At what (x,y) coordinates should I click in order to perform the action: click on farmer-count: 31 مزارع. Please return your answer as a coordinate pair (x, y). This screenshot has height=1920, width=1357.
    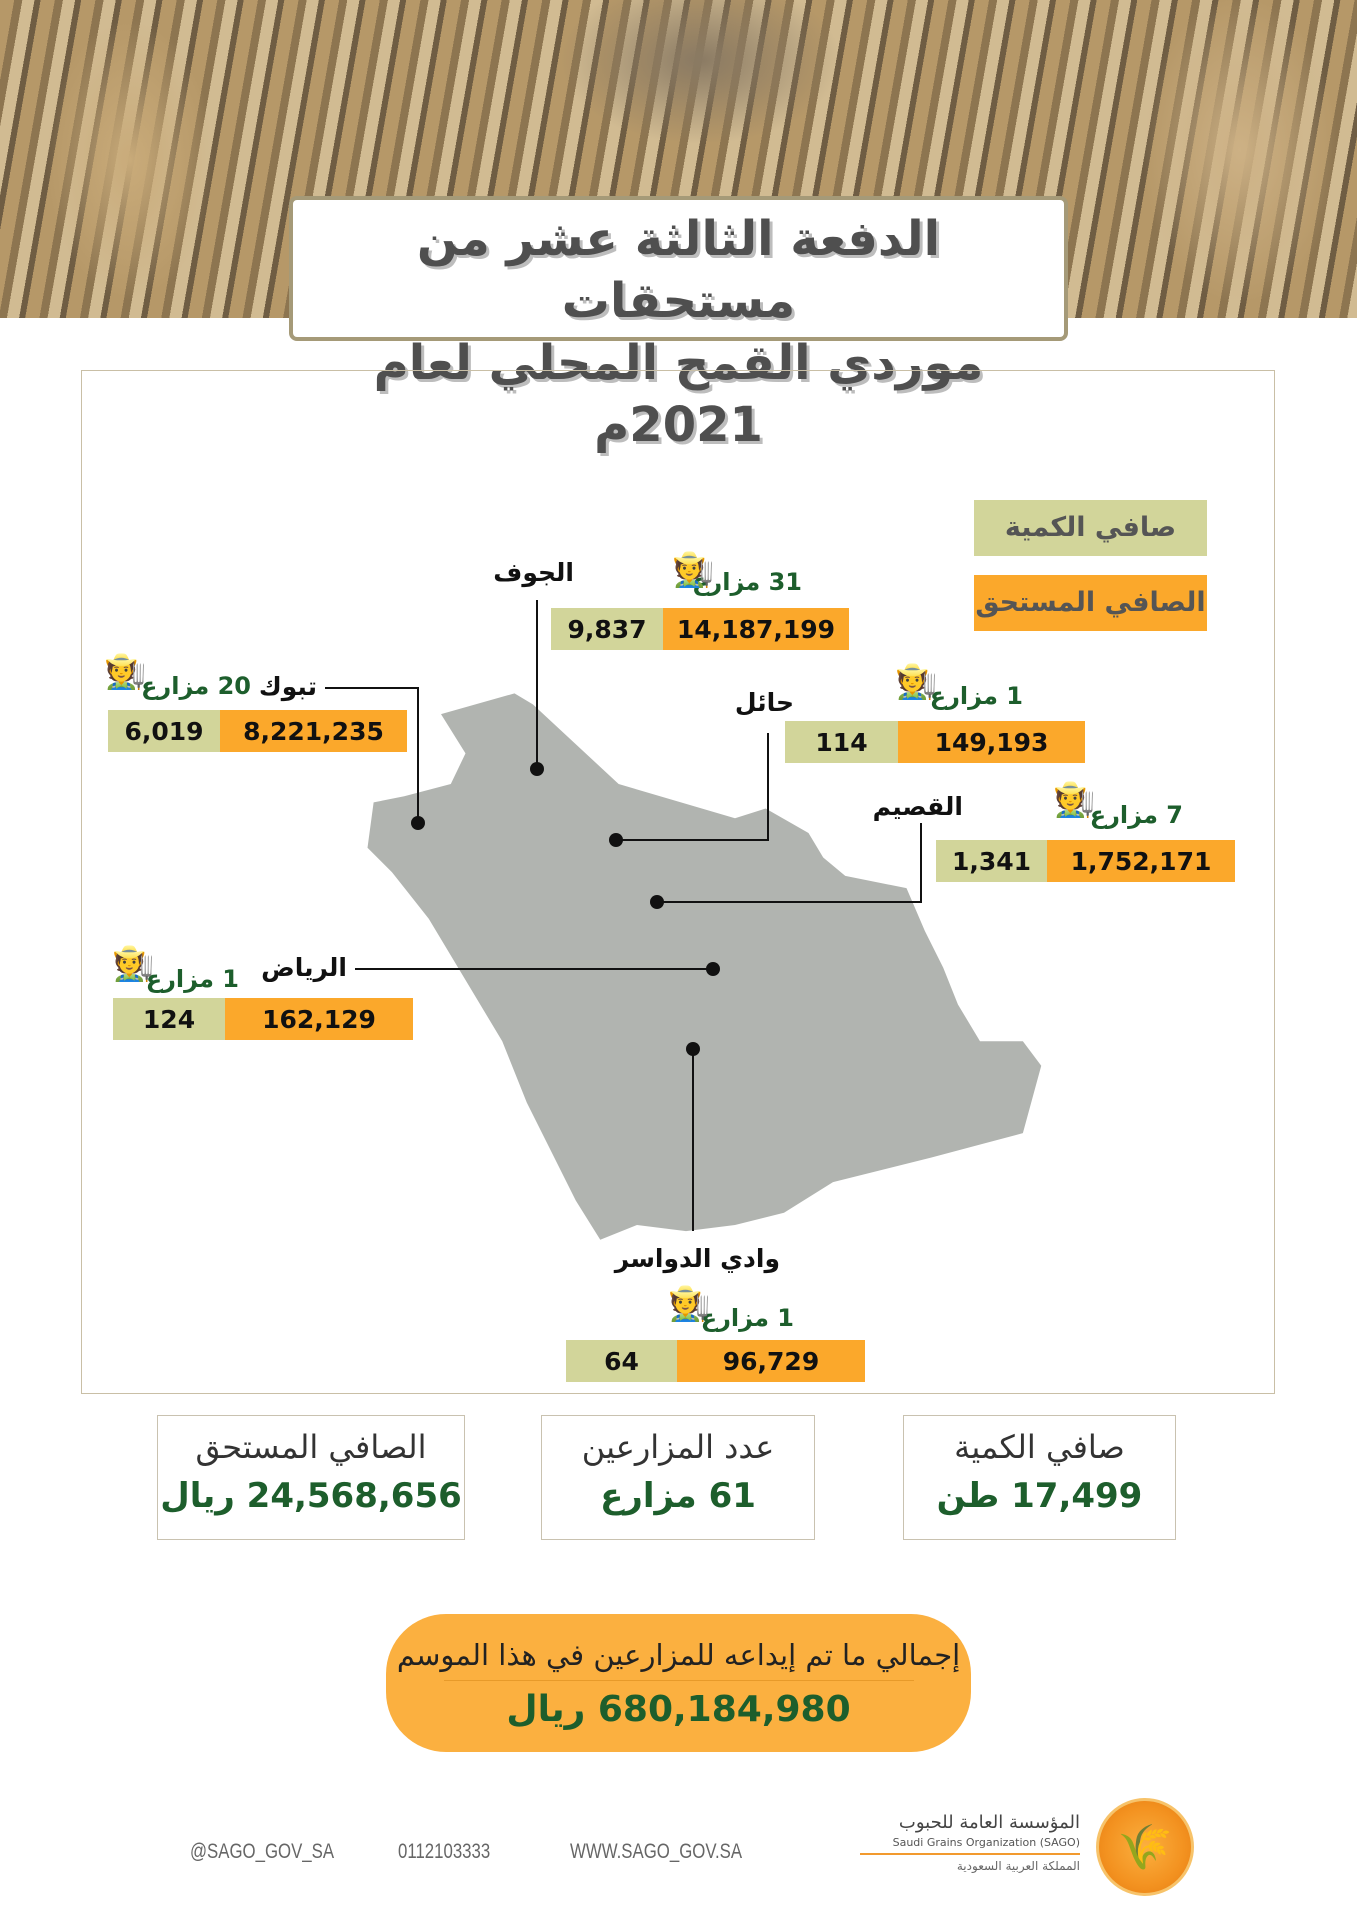
    Looking at the image, I should click on (747, 582).